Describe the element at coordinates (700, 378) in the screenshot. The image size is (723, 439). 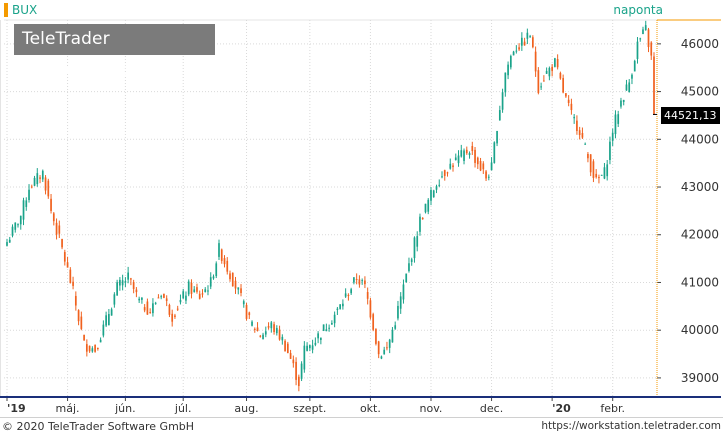
I see `y-tick-label: 39000` at that location.